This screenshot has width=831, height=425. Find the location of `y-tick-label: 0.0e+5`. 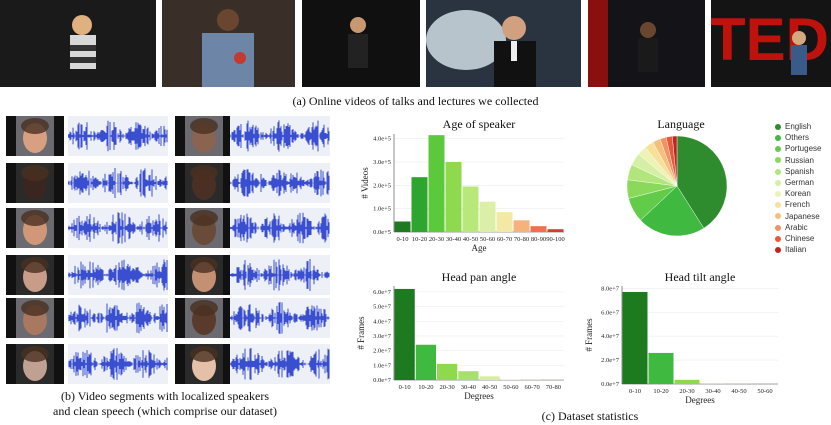

y-tick-label: 0.0e+5 is located at coordinates (382, 232).